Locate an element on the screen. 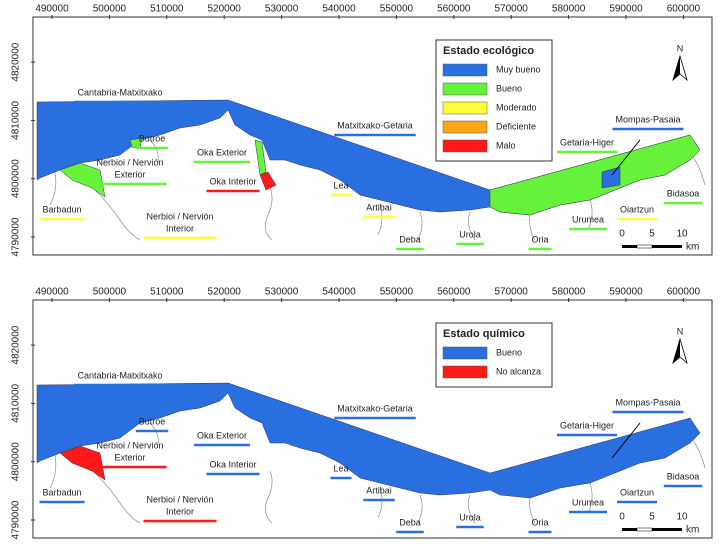  y-tick-label: 4790000 is located at coordinates (16, 236).